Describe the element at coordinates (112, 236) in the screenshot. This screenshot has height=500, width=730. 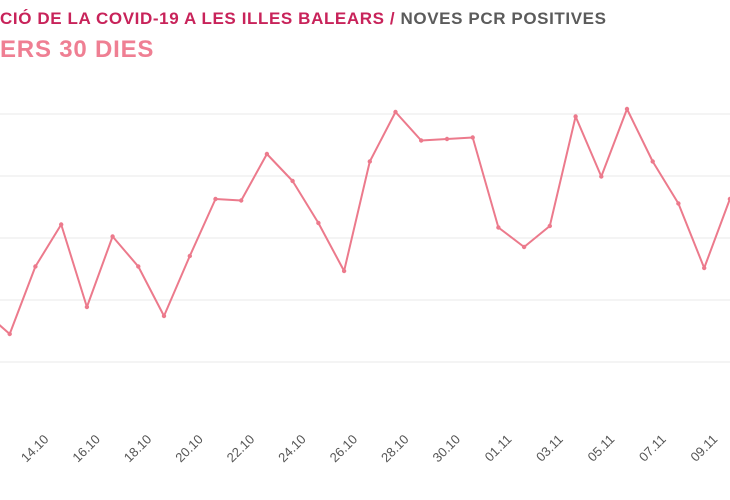
I see `data-point-17.10` at that location.